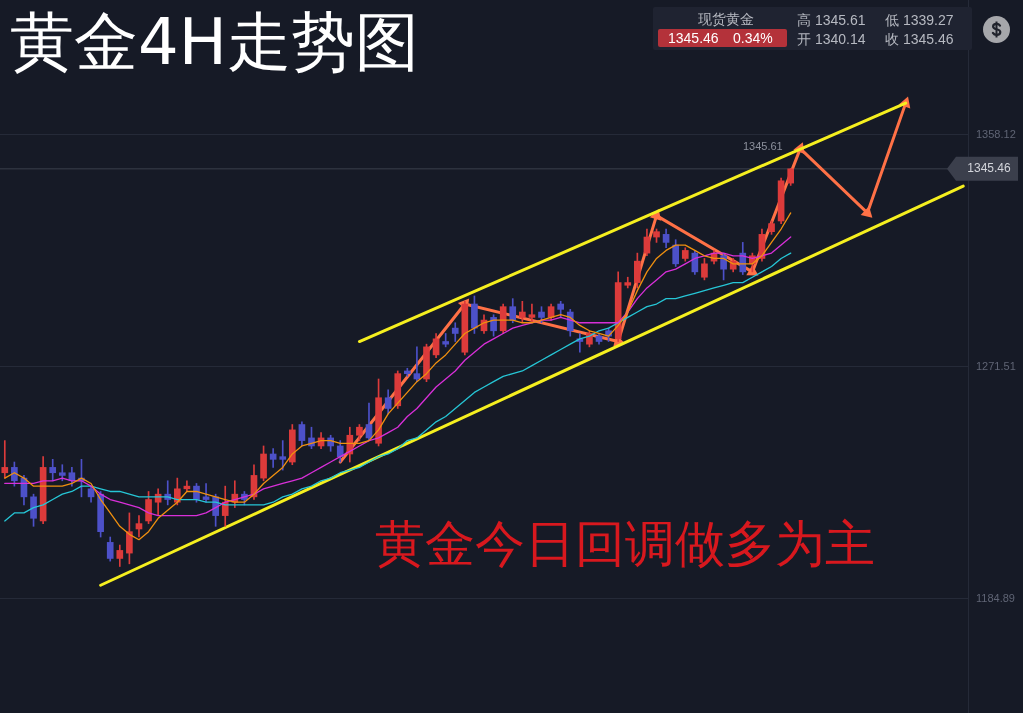 This screenshot has width=1023, height=713. What do you see at coordinates (996, 133) in the screenshot?
I see `y-tick-label: 1358.12` at bounding box center [996, 133].